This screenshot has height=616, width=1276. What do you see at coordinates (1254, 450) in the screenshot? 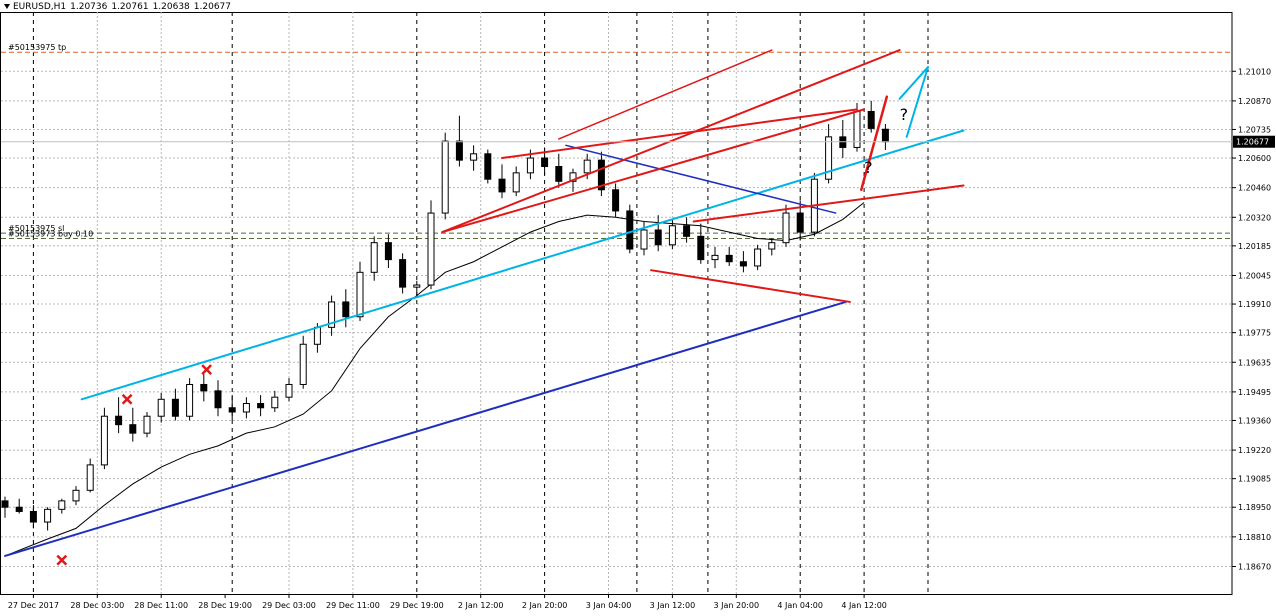
I see `y-tick-label: 1.19220` at bounding box center [1254, 450].